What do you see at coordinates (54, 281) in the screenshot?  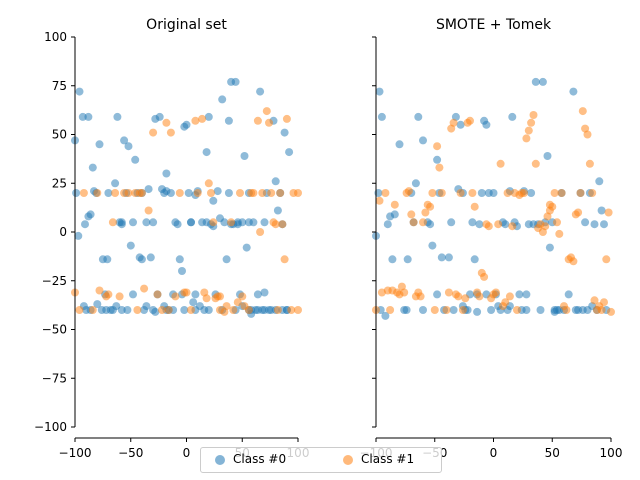 I see `y-tick-label: −25` at bounding box center [54, 281].